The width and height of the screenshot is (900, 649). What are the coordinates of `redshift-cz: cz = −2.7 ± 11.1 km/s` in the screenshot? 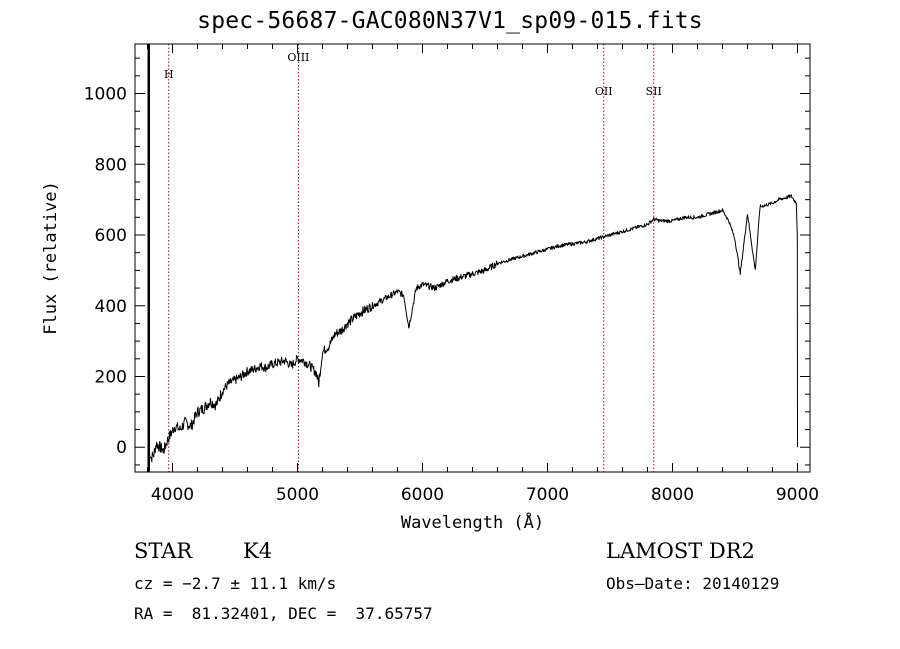 It's located at (235, 583).